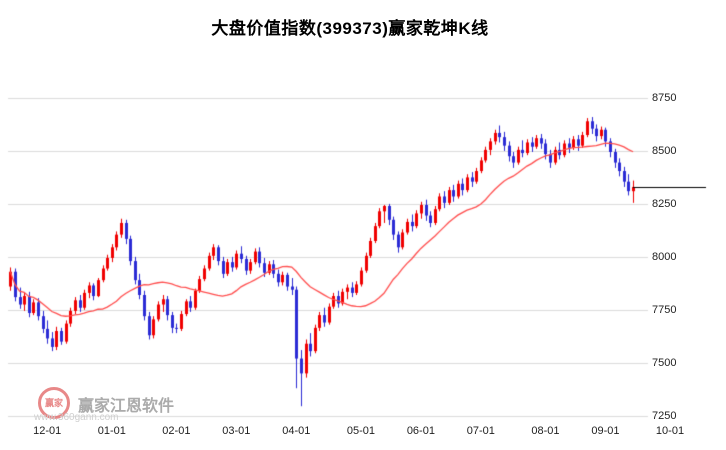  Describe the element at coordinates (350, 28) in the screenshot. I see `chart-title: 大盘价值指数(399373)赢家乾坤K线` at that location.